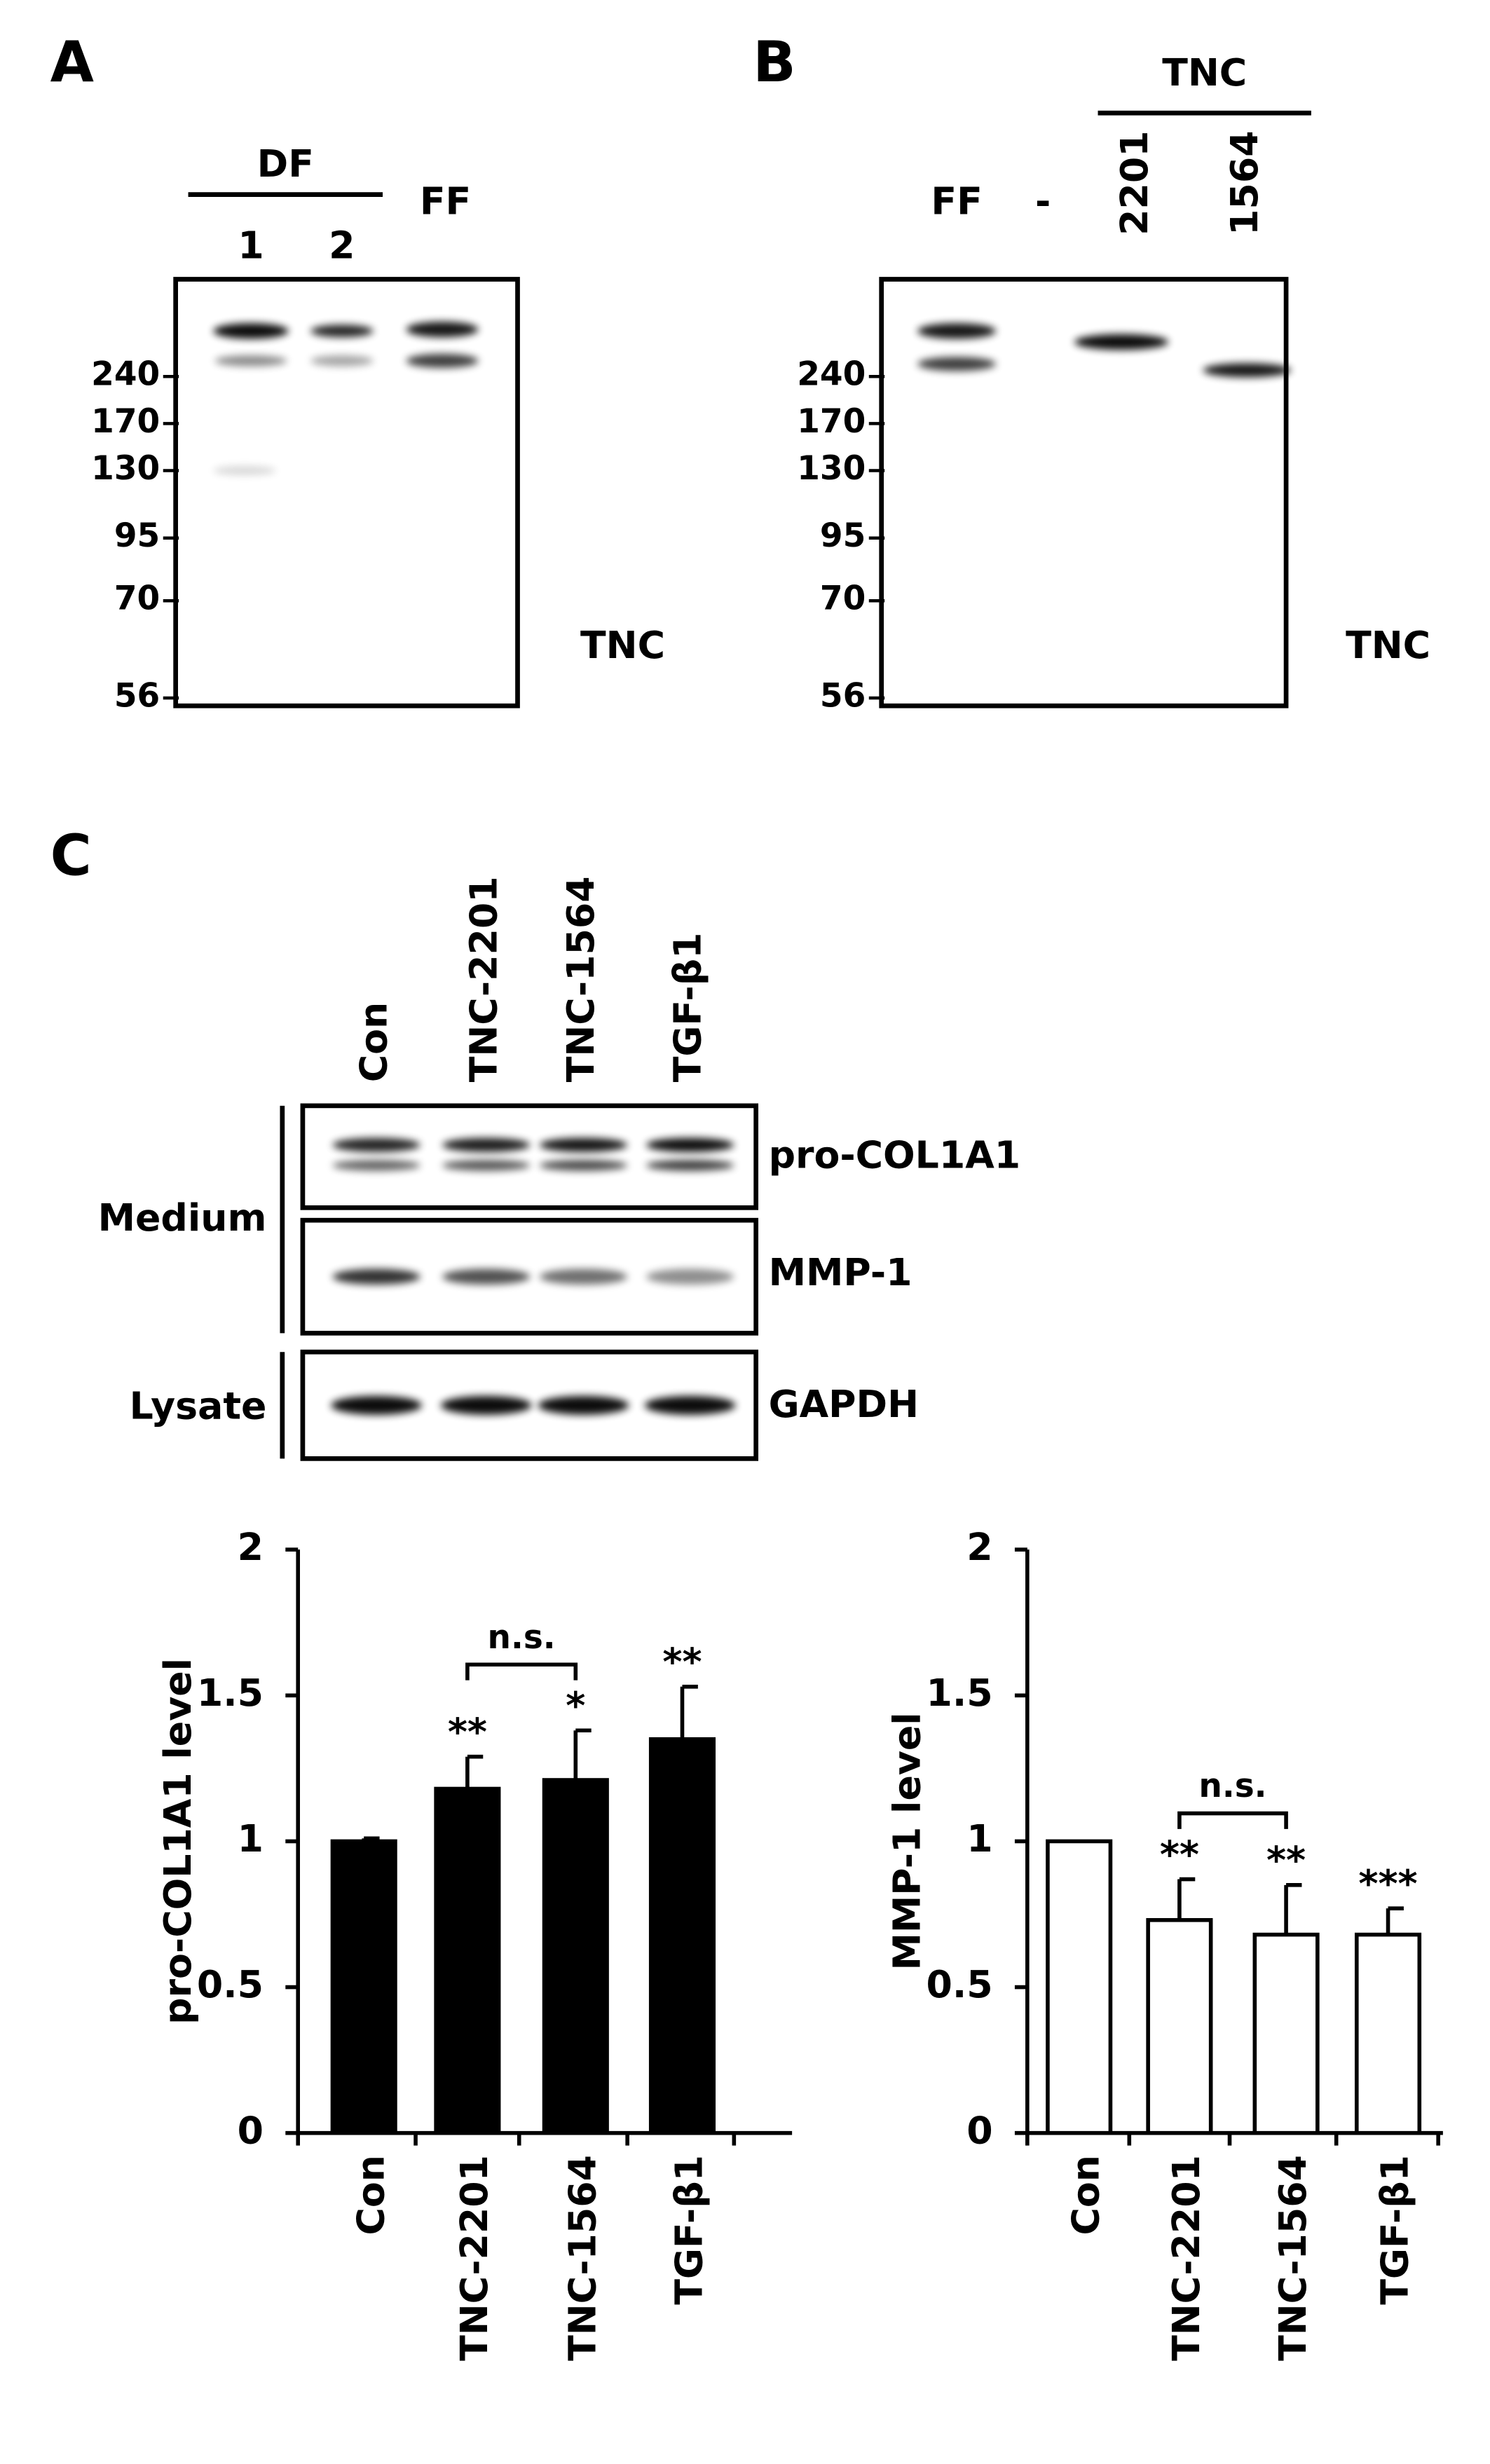  I want to click on lane-label: TGF-β1, so click(687, 1007).